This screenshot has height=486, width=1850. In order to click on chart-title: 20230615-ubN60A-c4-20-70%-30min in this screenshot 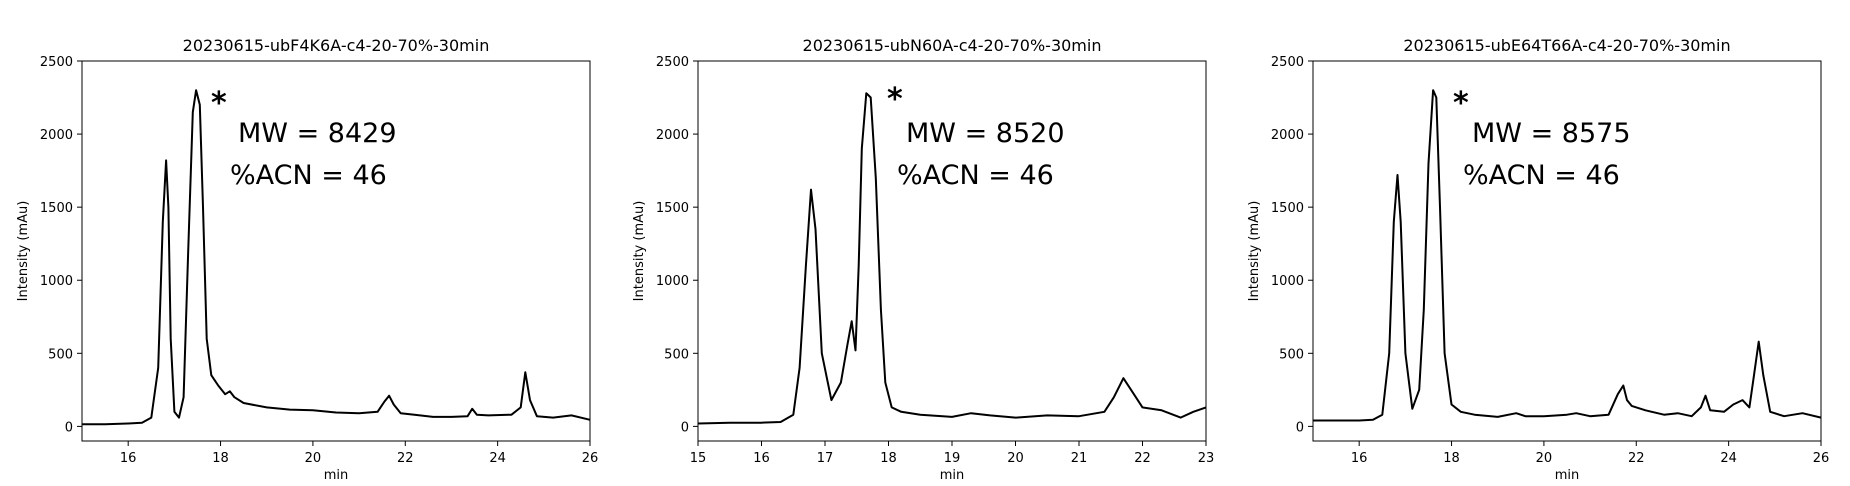, I will do `click(952, 45)`.